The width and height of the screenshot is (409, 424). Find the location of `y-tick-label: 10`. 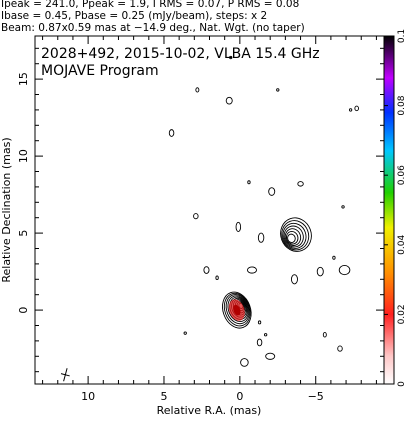

y-tick-label: 10 is located at coordinates (23, 156).